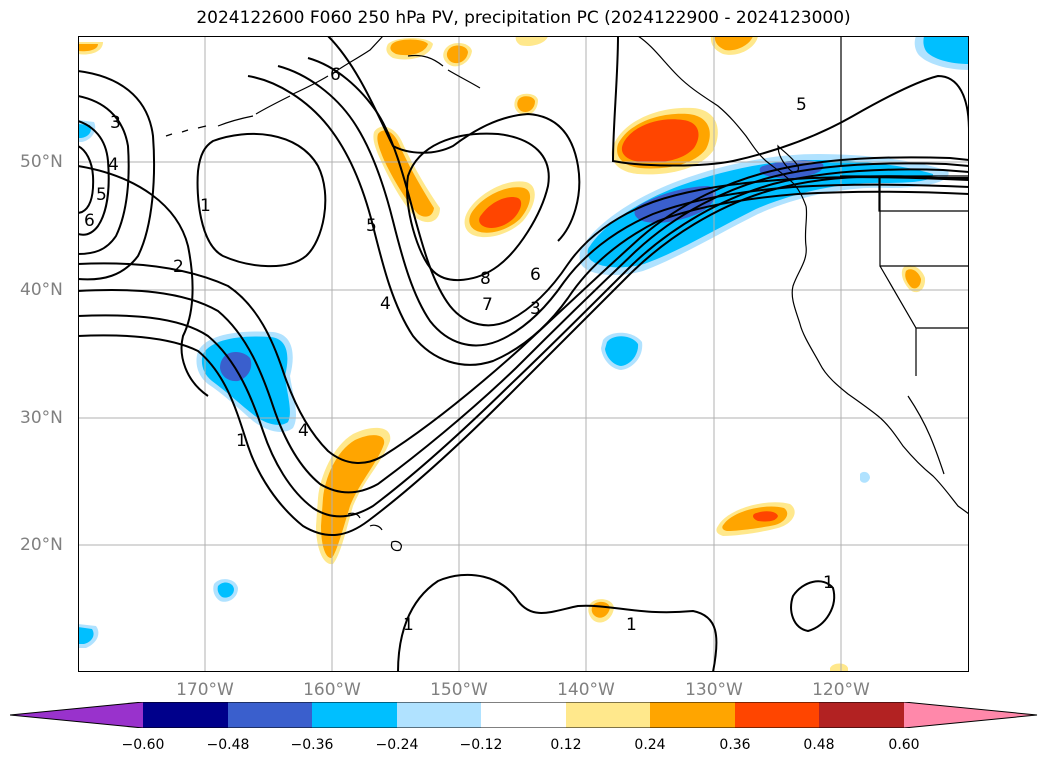 The width and height of the screenshot is (1047, 765). What do you see at coordinates (650, 745) in the screenshot?
I see `colorbar-tick-label: 0.24` at bounding box center [650, 745].